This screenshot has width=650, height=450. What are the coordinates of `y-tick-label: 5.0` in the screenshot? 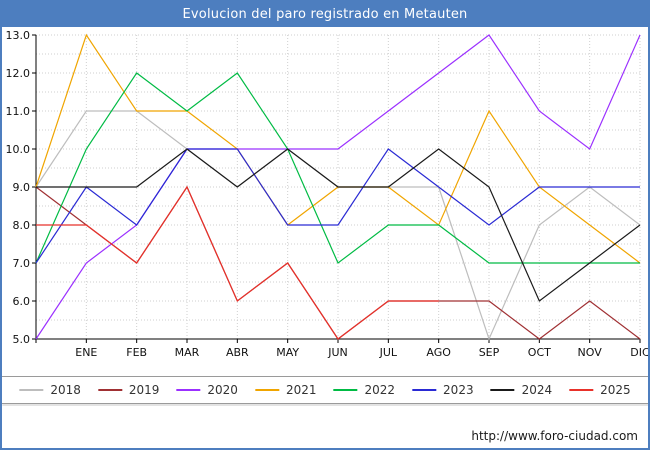 It's located at (22, 339).